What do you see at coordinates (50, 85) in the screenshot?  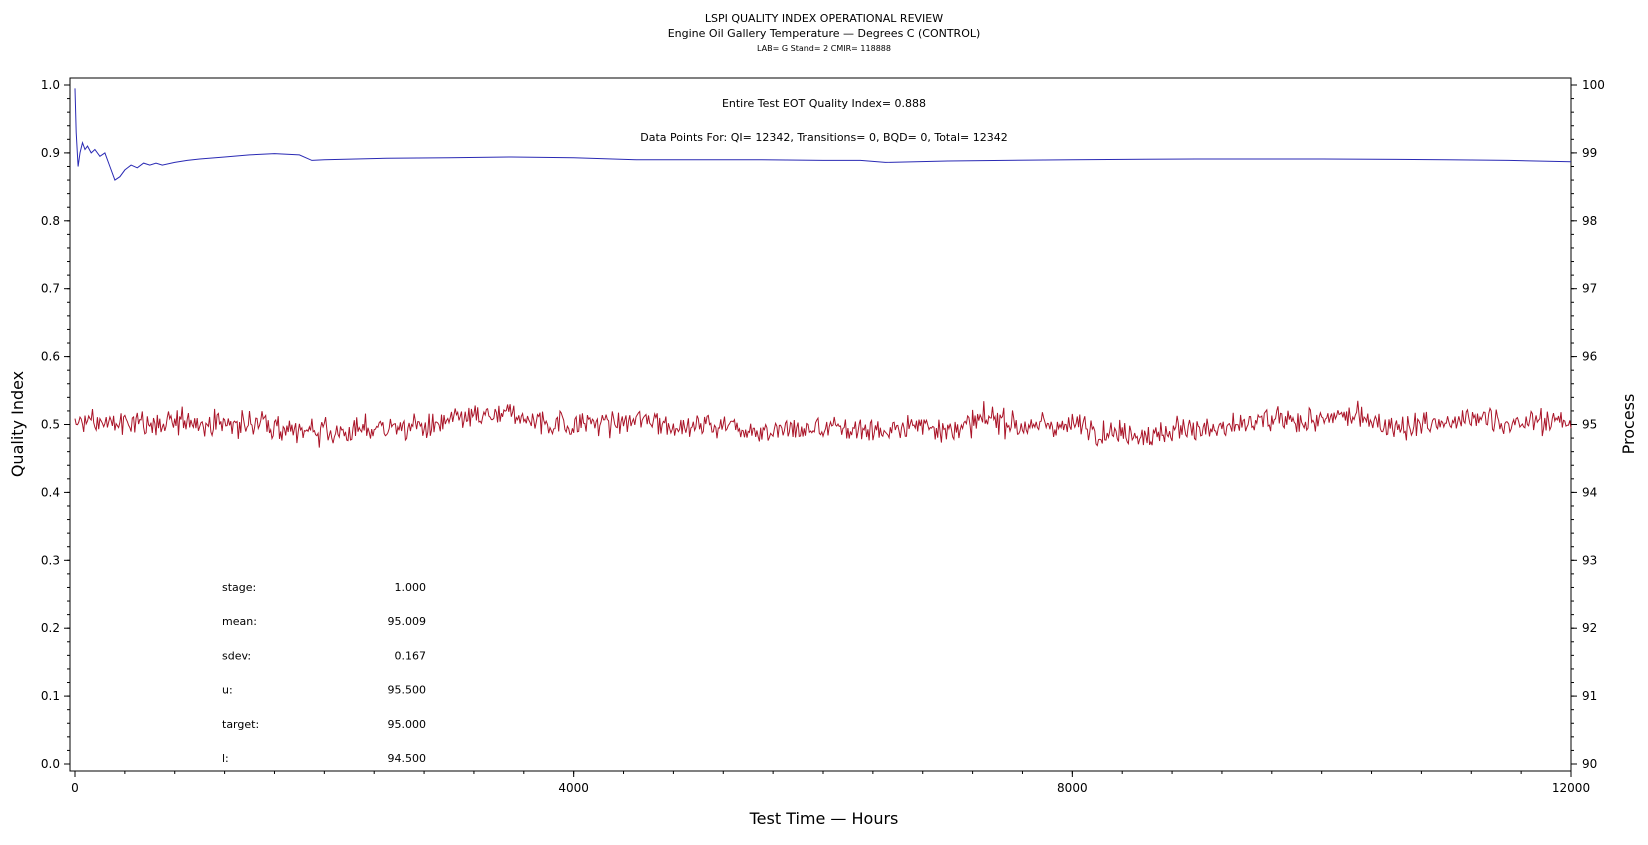 I see `y-tick-label: 1.0` at bounding box center [50, 85].